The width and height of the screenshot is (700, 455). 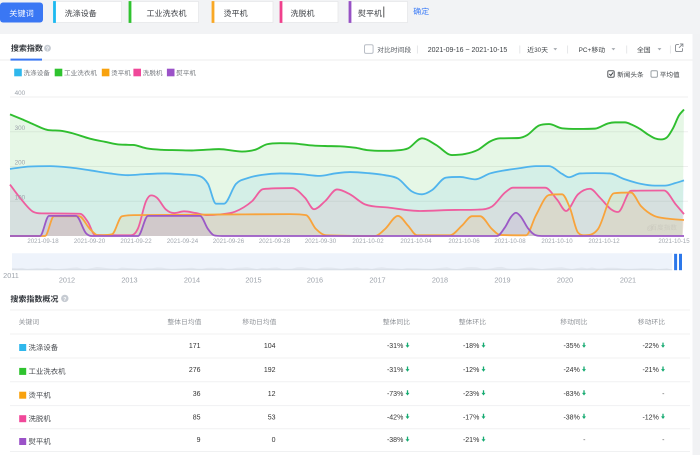 What do you see at coordinates (90, 241) in the screenshot?
I see `svg-text: 2021-09-20` at bounding box center [90, 241].